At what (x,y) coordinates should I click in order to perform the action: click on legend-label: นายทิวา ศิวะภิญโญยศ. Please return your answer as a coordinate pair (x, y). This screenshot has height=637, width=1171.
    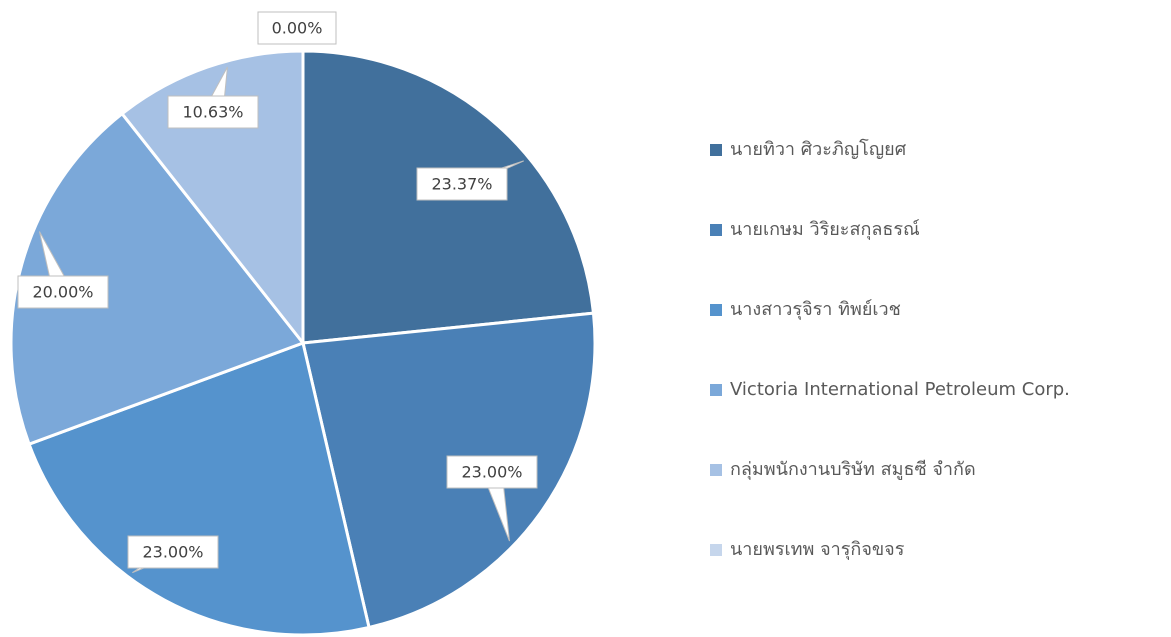
    Looking at the image, I should click on (818, 149).